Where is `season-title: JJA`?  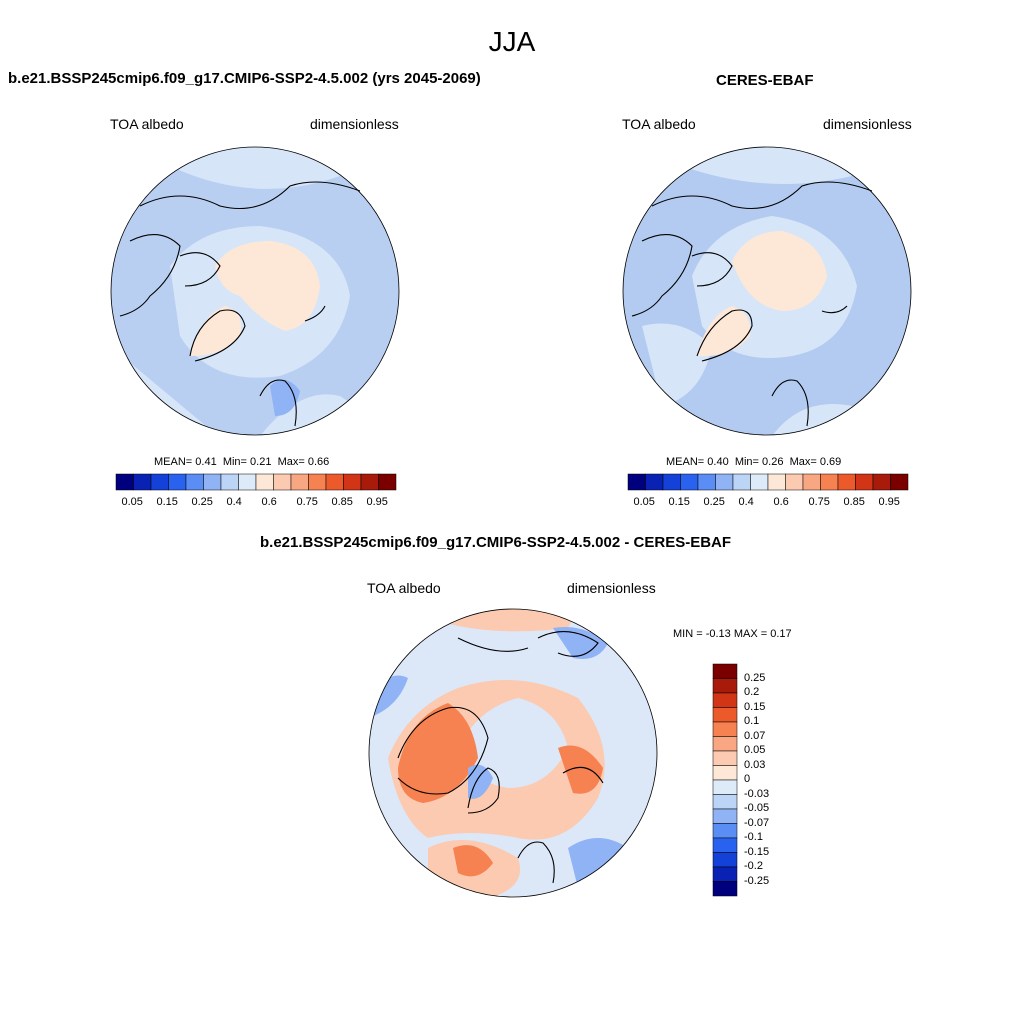 season-title: JJA is located at coordinates (512, 41).